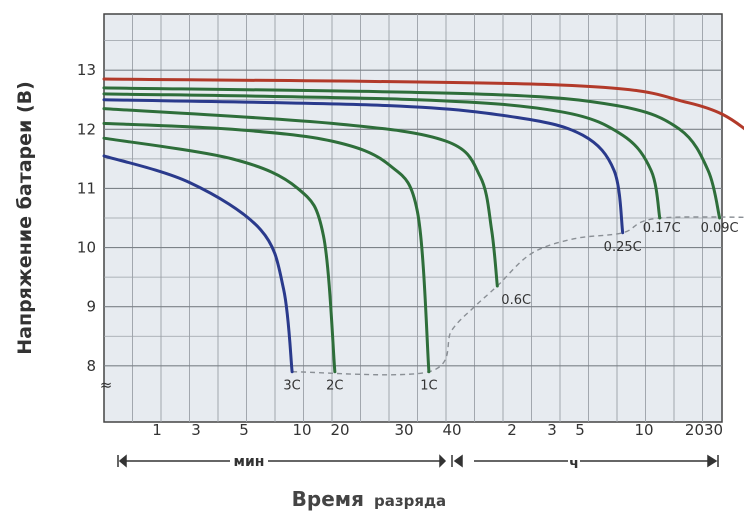 The width and height of the screenshot is (744, 520). What do you see at coordinates (451, 430) in the screenshot?
I see `x-tick-label: 40` at bounding box center [451, 430].